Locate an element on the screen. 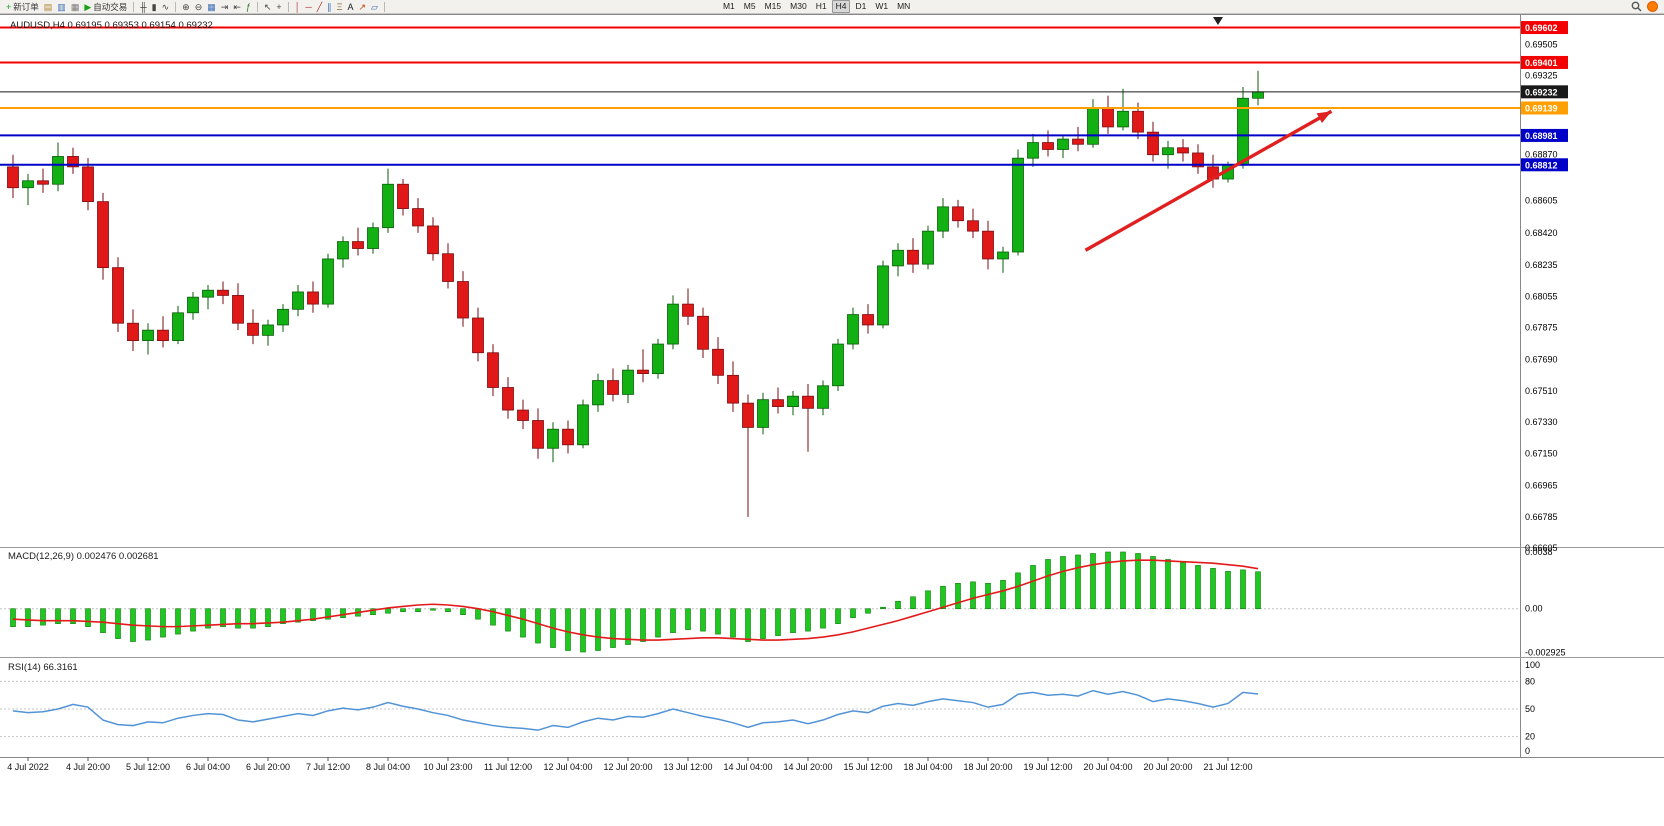 The width and height of the screenshot is (1664, 826). time-axis-label: 5 Jul 12:00 is located at coordinates (148, 767).